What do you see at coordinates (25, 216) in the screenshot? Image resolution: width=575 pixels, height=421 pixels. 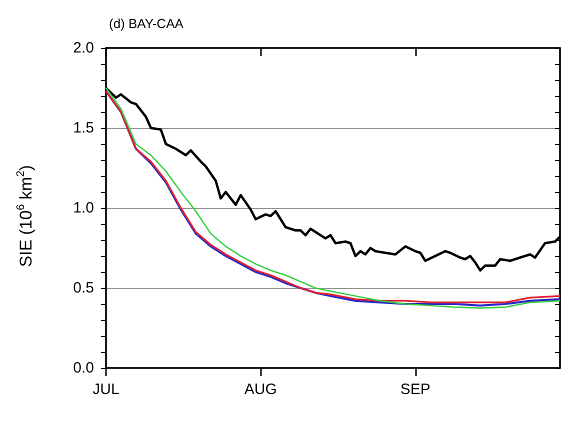 I see `y-axis-title: SIE (106 km2)` at bounding box center [25, 216].